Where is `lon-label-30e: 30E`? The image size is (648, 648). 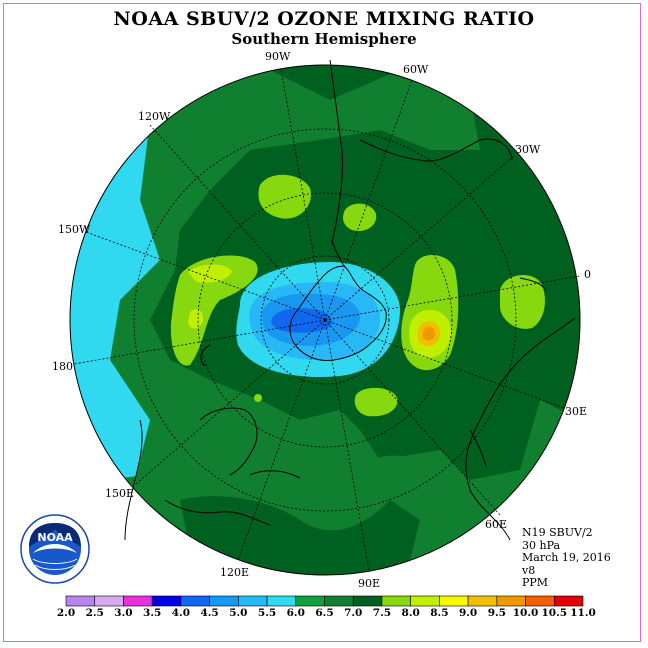 lon-label-30e: 30E is located at coordinates (576, 411).